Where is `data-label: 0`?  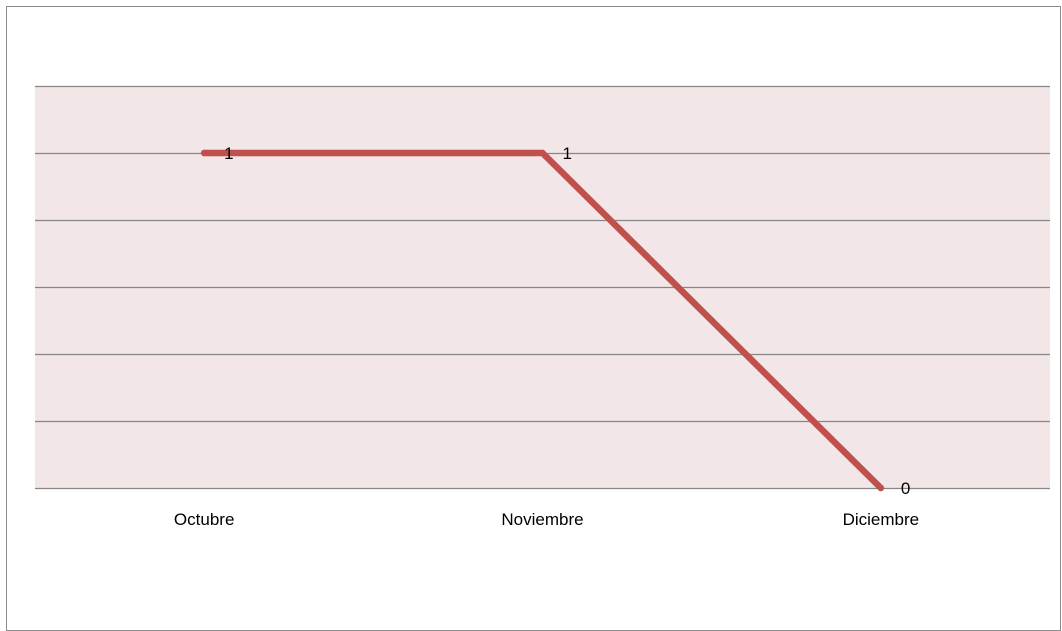
data-label: 0 is located at coordinates (905, 488).